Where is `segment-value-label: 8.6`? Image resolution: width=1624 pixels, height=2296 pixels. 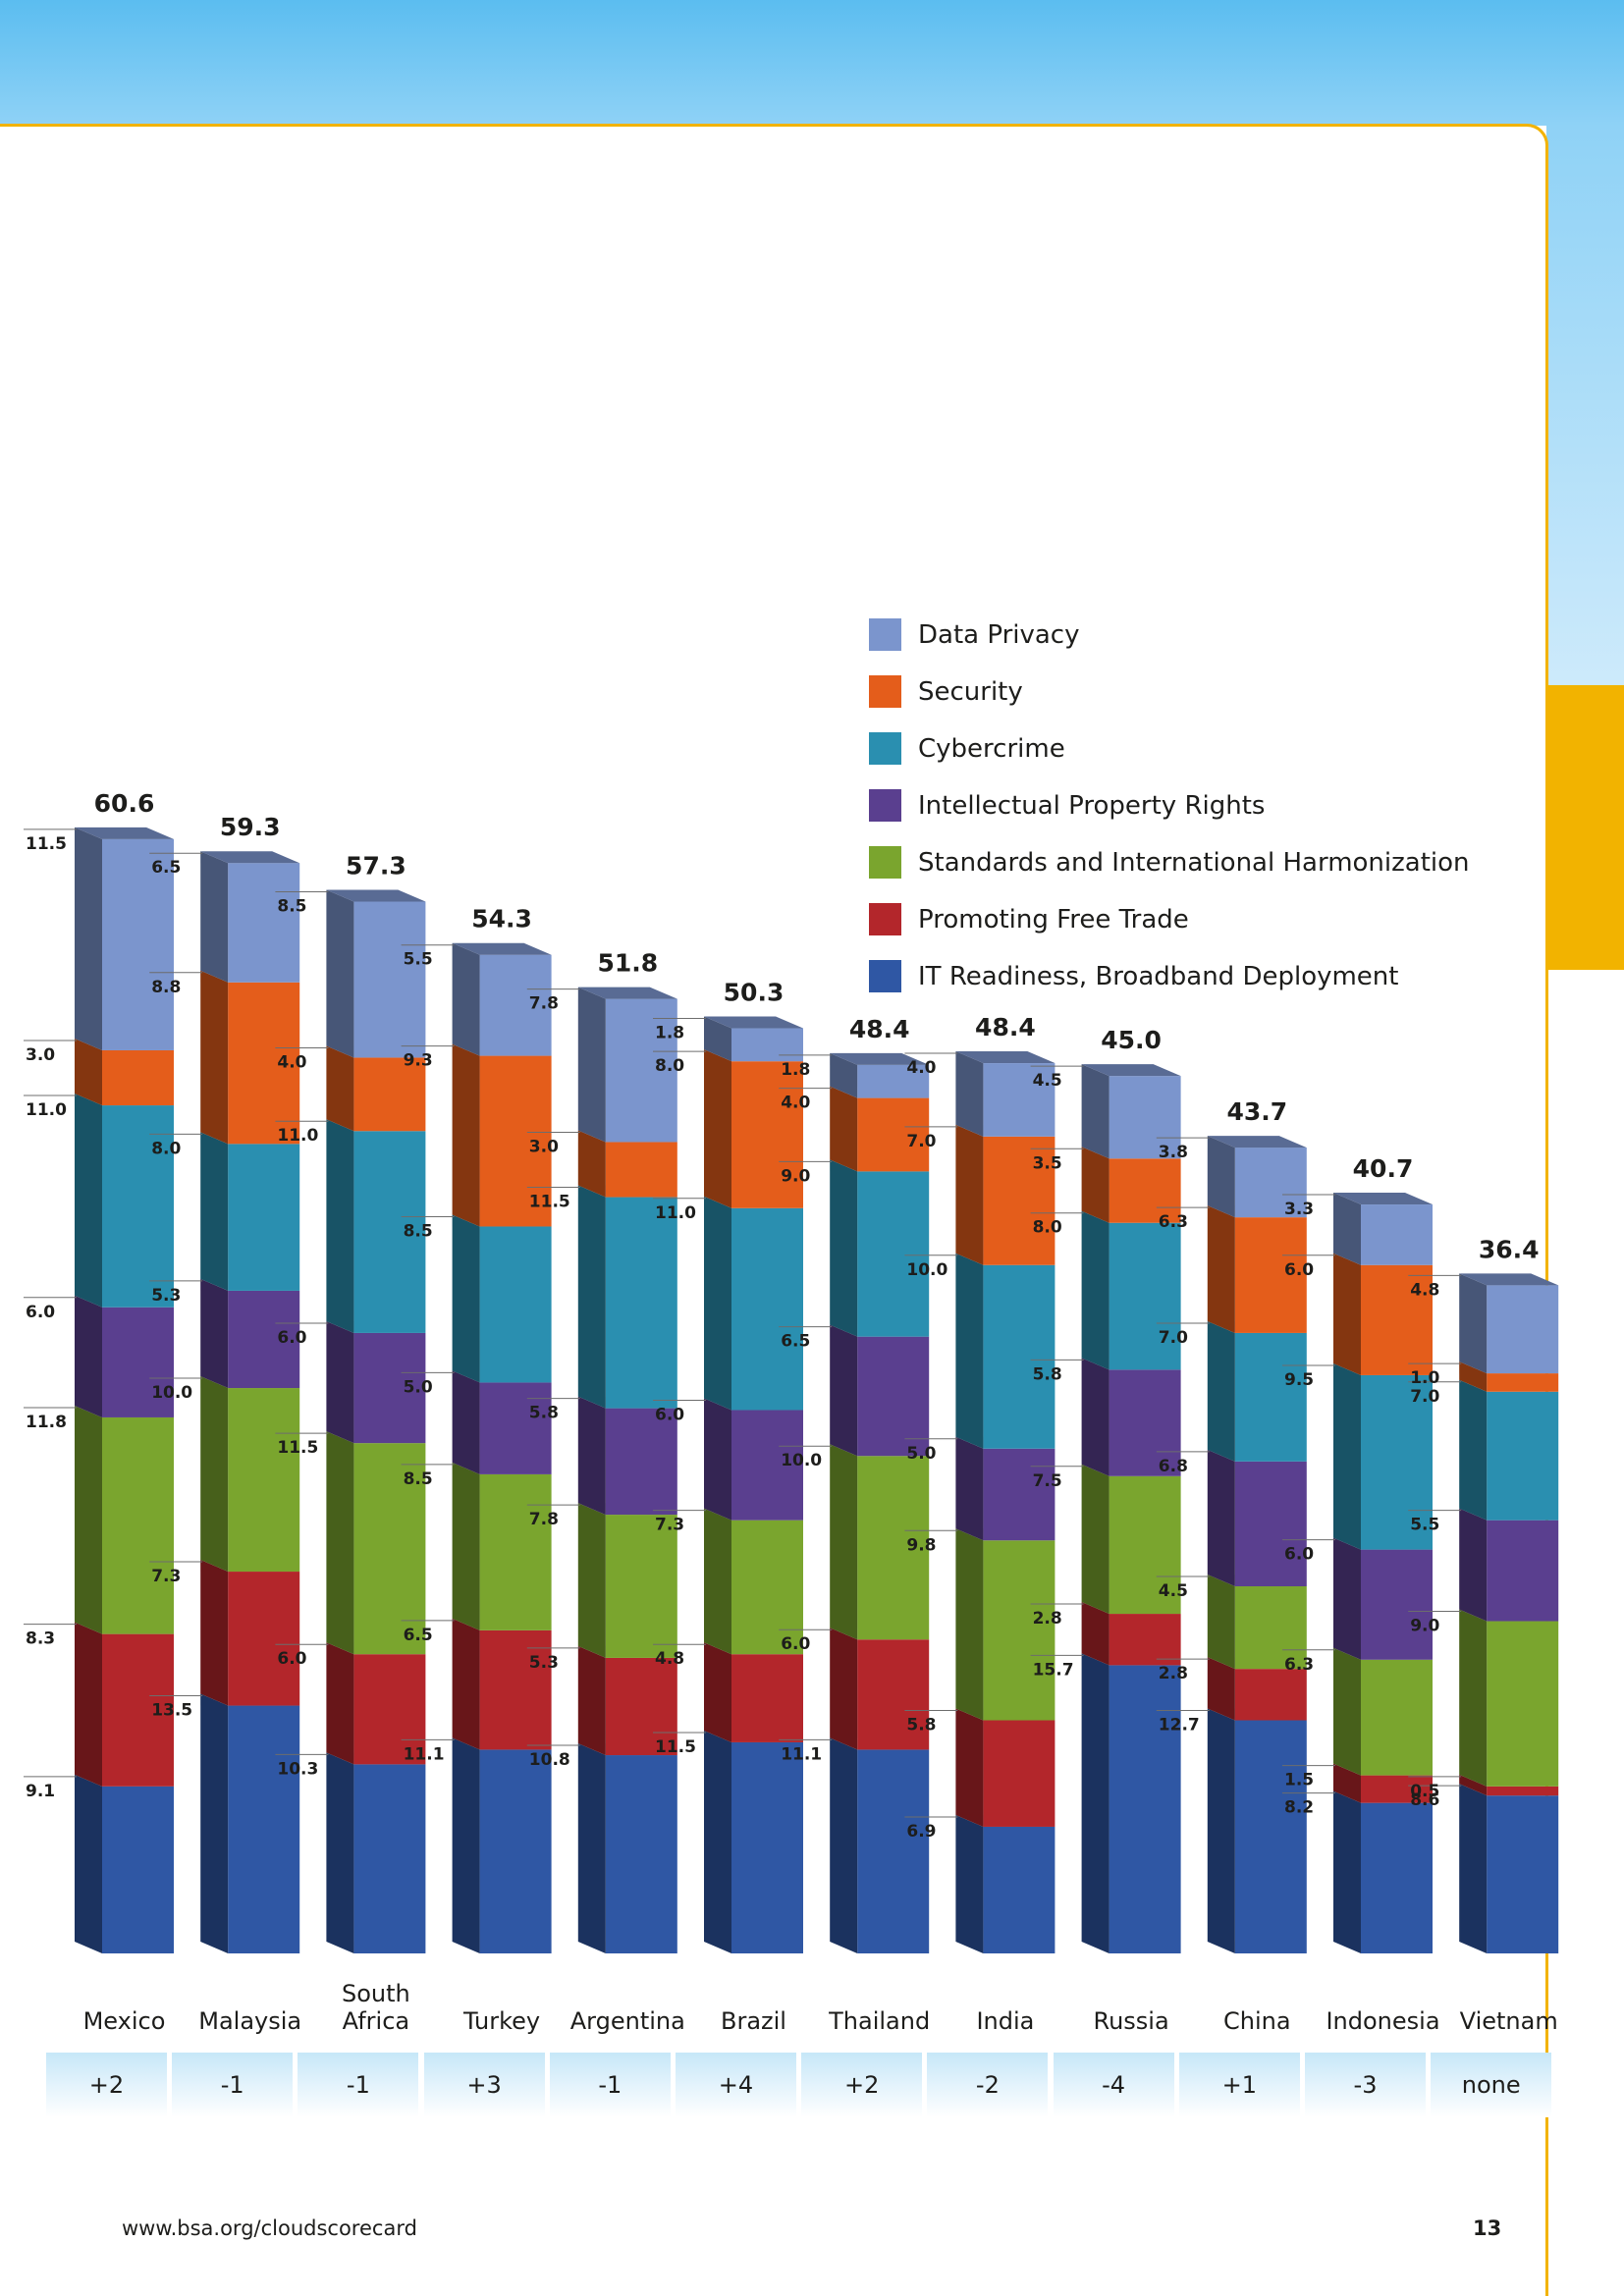
segment-value-label: 8.6 is located at coordinates (1424, 1800).